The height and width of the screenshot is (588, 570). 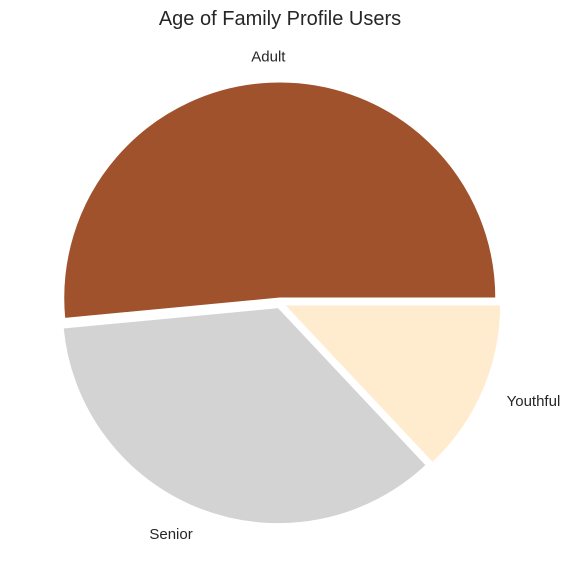 I want to click on slice-label-senior: Senior, so click(x=170, y=534).